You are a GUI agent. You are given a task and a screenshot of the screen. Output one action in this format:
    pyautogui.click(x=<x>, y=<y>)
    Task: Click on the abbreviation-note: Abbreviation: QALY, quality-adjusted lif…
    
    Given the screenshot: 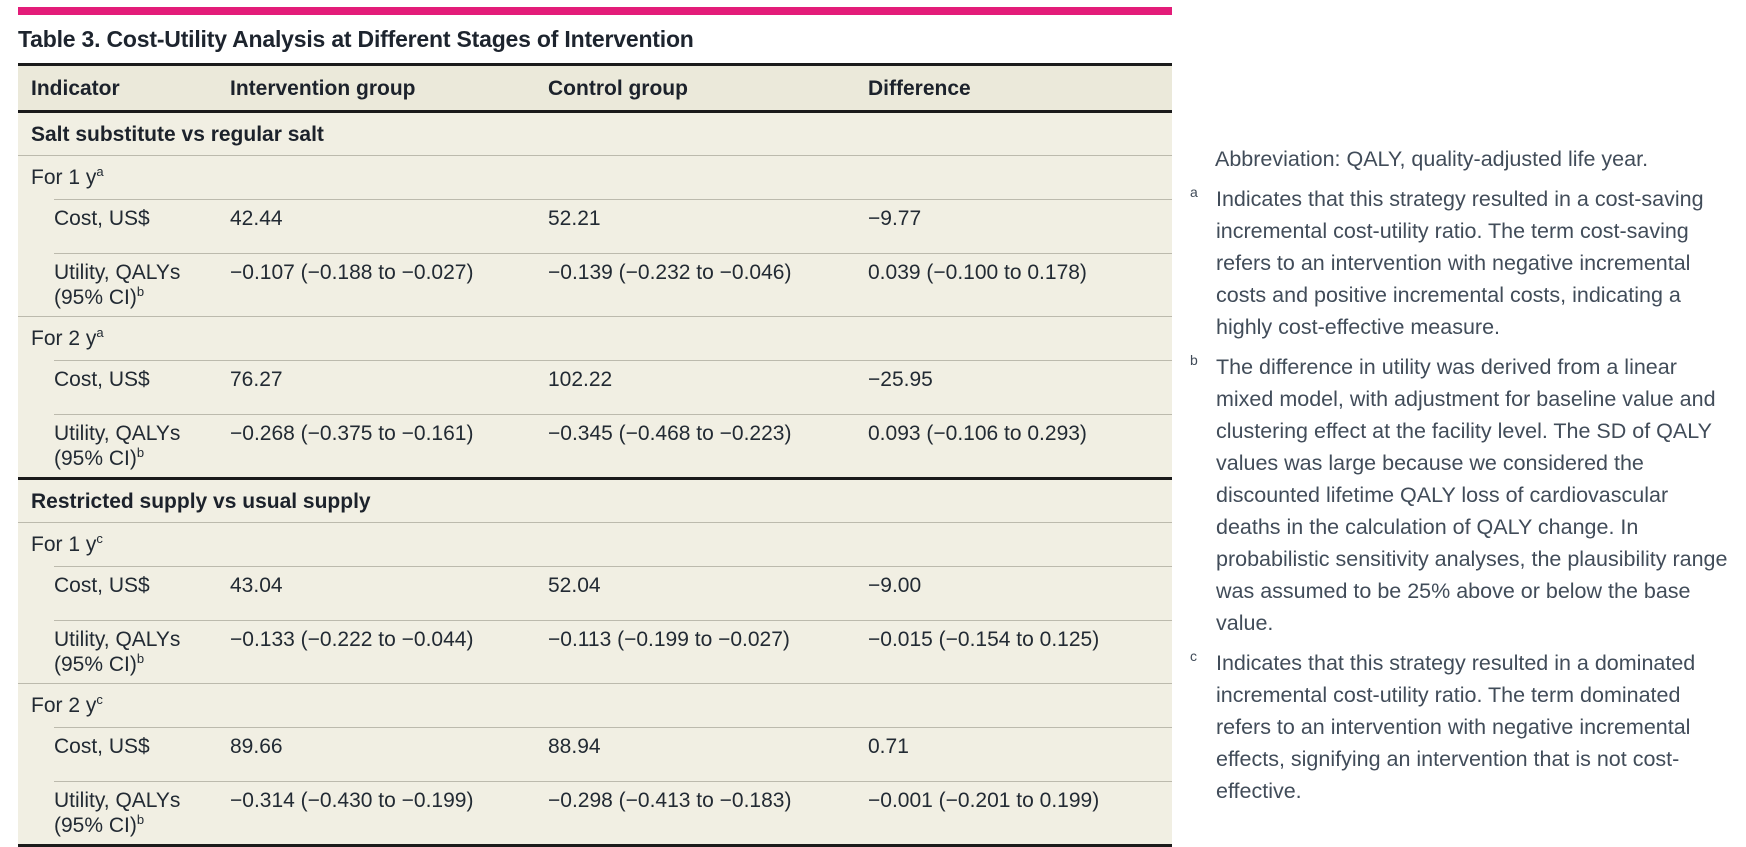 What is the action you would take?
    pyautogui.click(x=1432, y=159)
    